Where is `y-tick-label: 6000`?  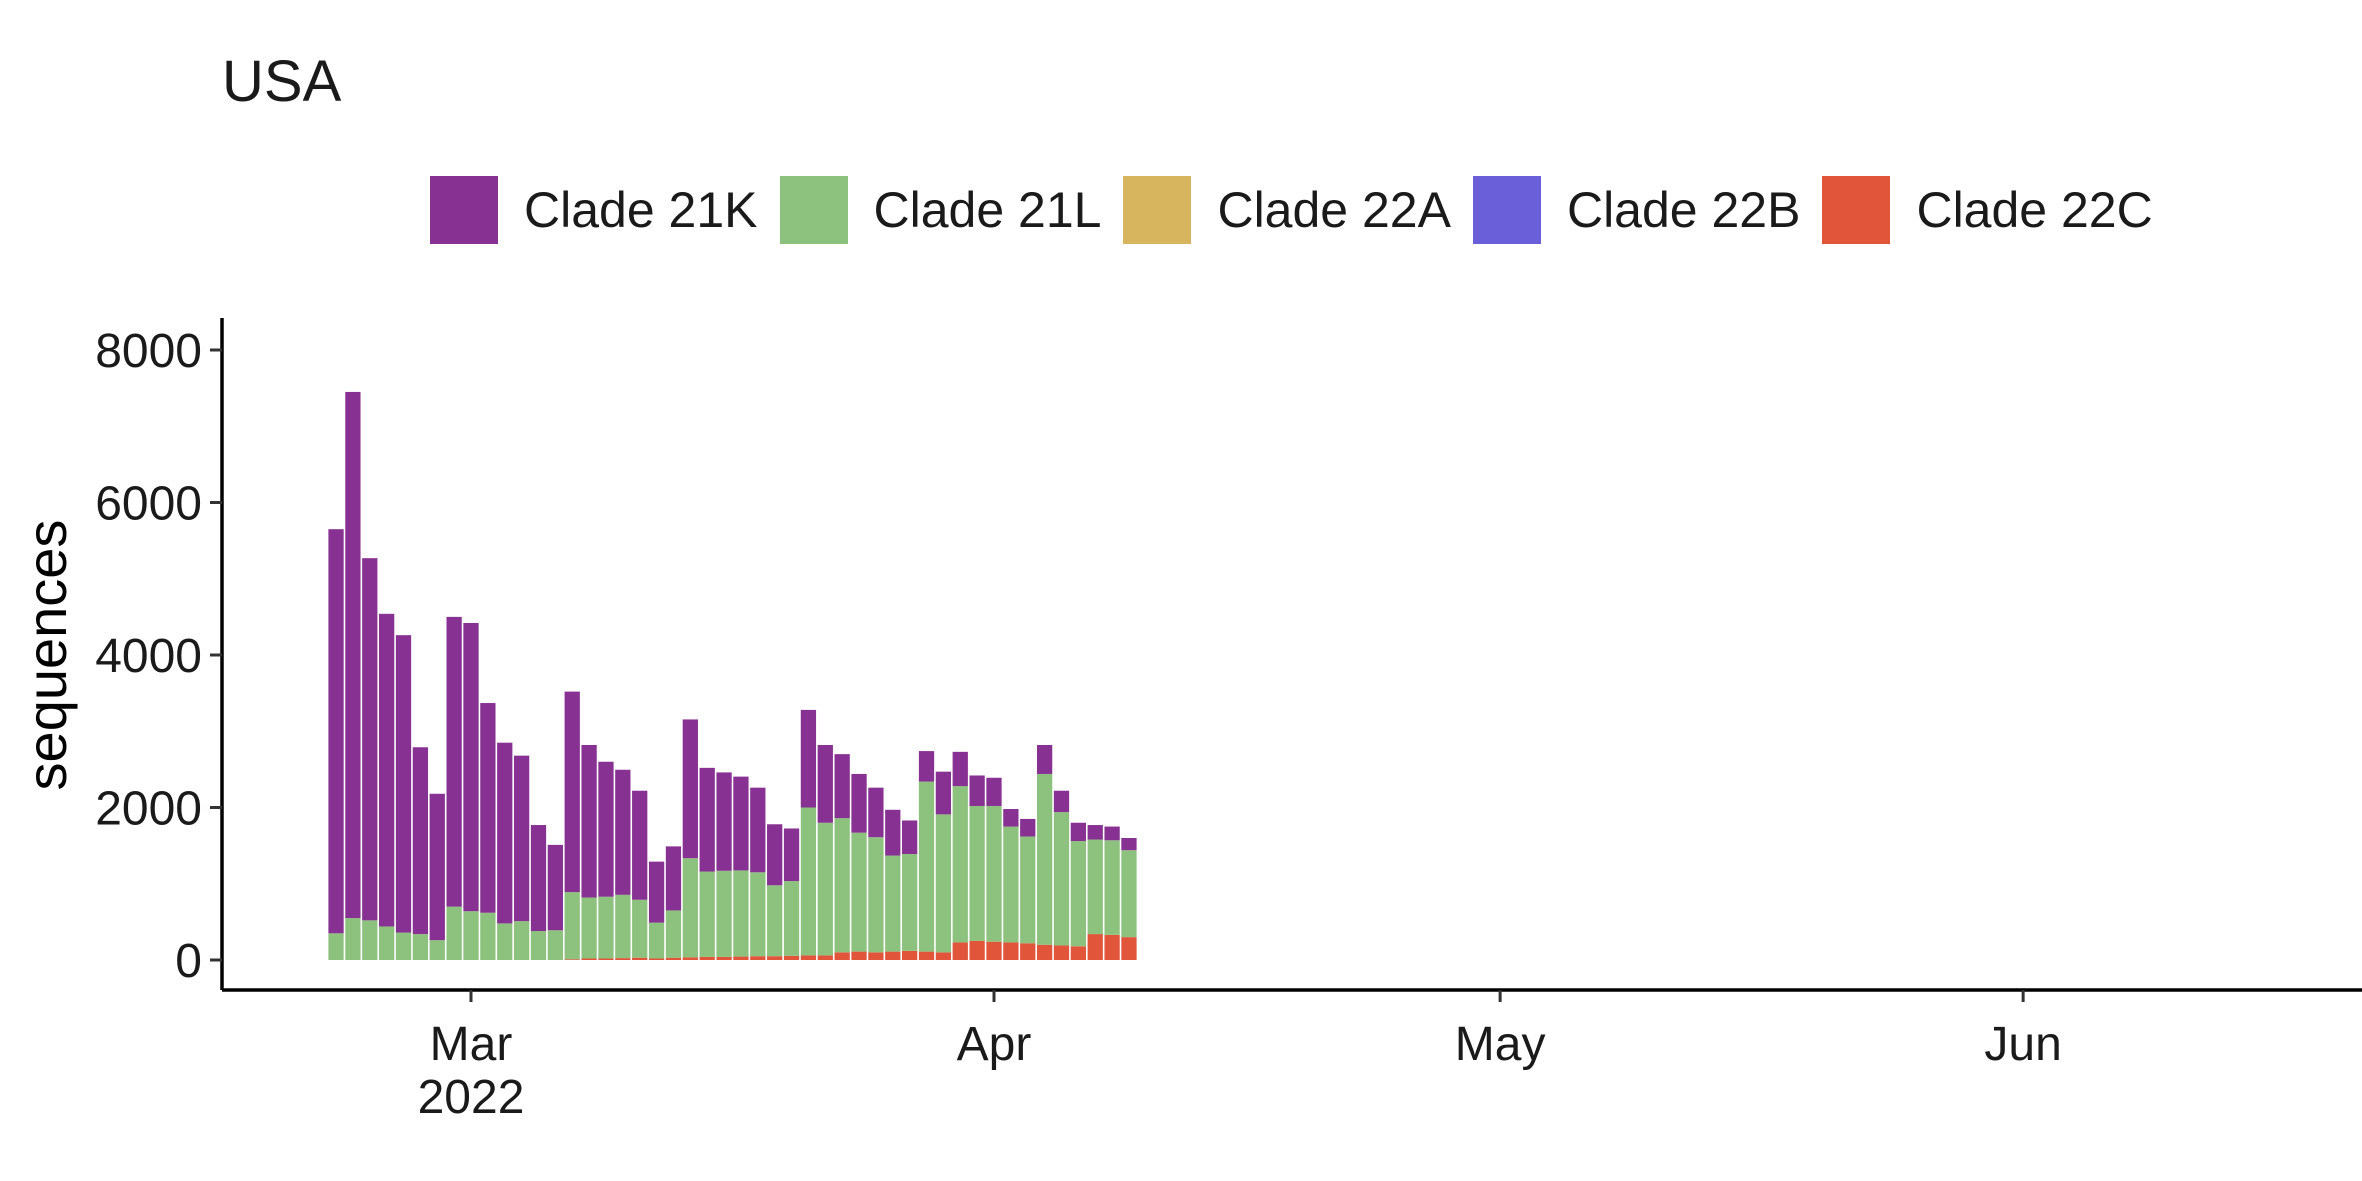
y-tick-label: 6000 is located at coordinates (148, 504).